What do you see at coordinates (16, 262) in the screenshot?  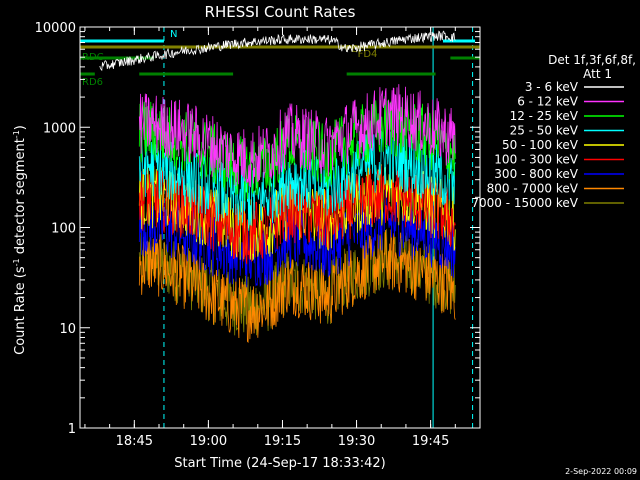 I see `y-axis-label-sup1: -1` at bounding box center [16, 262].